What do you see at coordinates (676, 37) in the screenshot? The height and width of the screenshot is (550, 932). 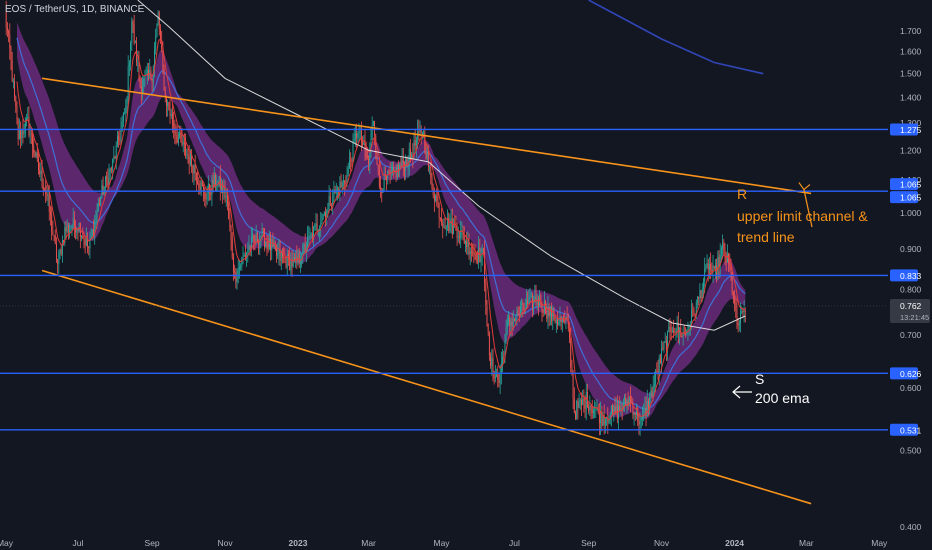 I see `long-ma-line` at bounding box center [676, 37].